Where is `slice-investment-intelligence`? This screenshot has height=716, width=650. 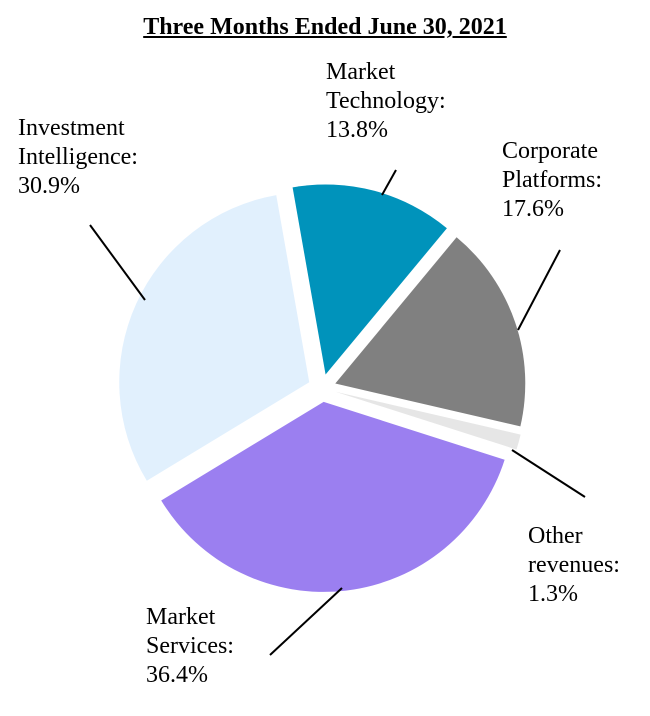
slice-investment-intelligence is located at coordinates (214, 338).